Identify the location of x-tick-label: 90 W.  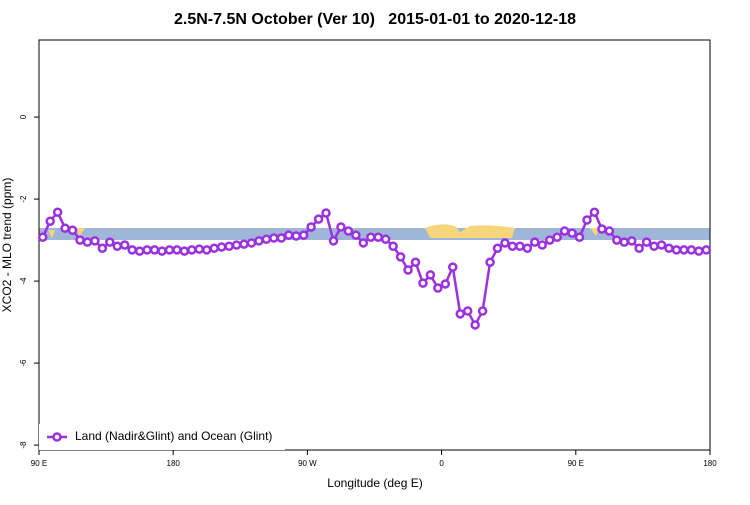
(307, 463).